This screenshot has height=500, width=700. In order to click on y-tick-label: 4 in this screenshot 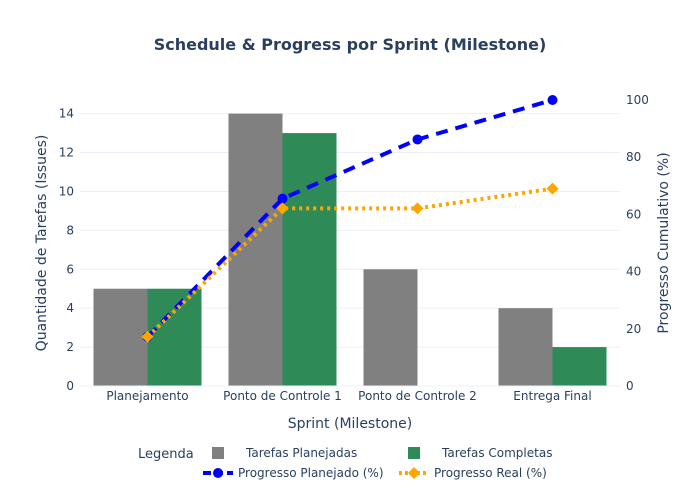, I will do `click(70, 308)`.